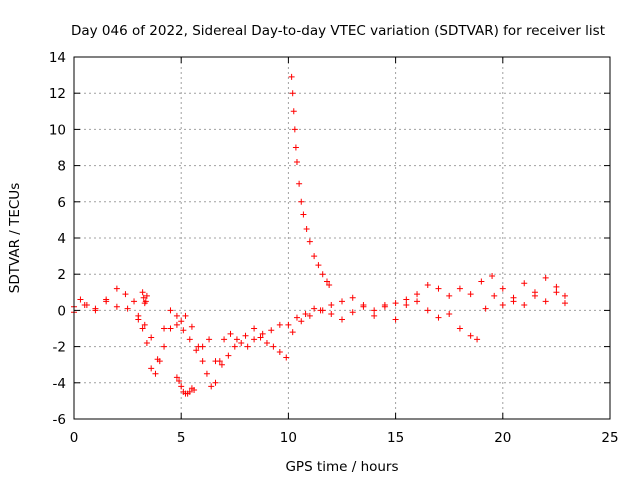 Image resolution: width=640 pixels, height=480 pixels. What do you see at coordinates (59, 384) in the screenshot?
I see `y-tick-label: -4` at bounding box center [59, 384].